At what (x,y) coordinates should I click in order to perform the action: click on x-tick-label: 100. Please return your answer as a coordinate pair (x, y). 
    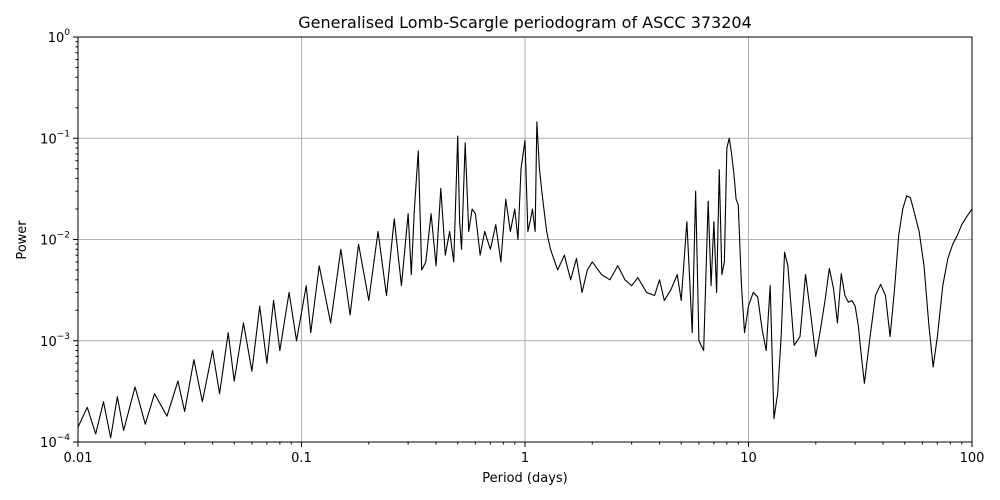
    Looking at the image, I should click on (972, 458).